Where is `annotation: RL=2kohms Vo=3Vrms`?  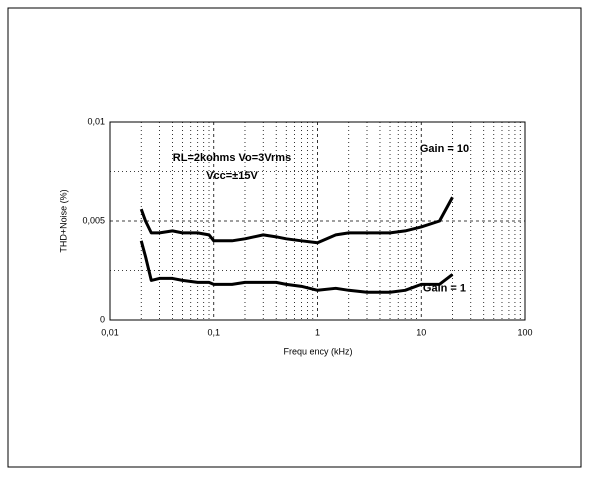 annotation: RL=2kohms Vo=3Vrms is located at coordinates (232, 158).